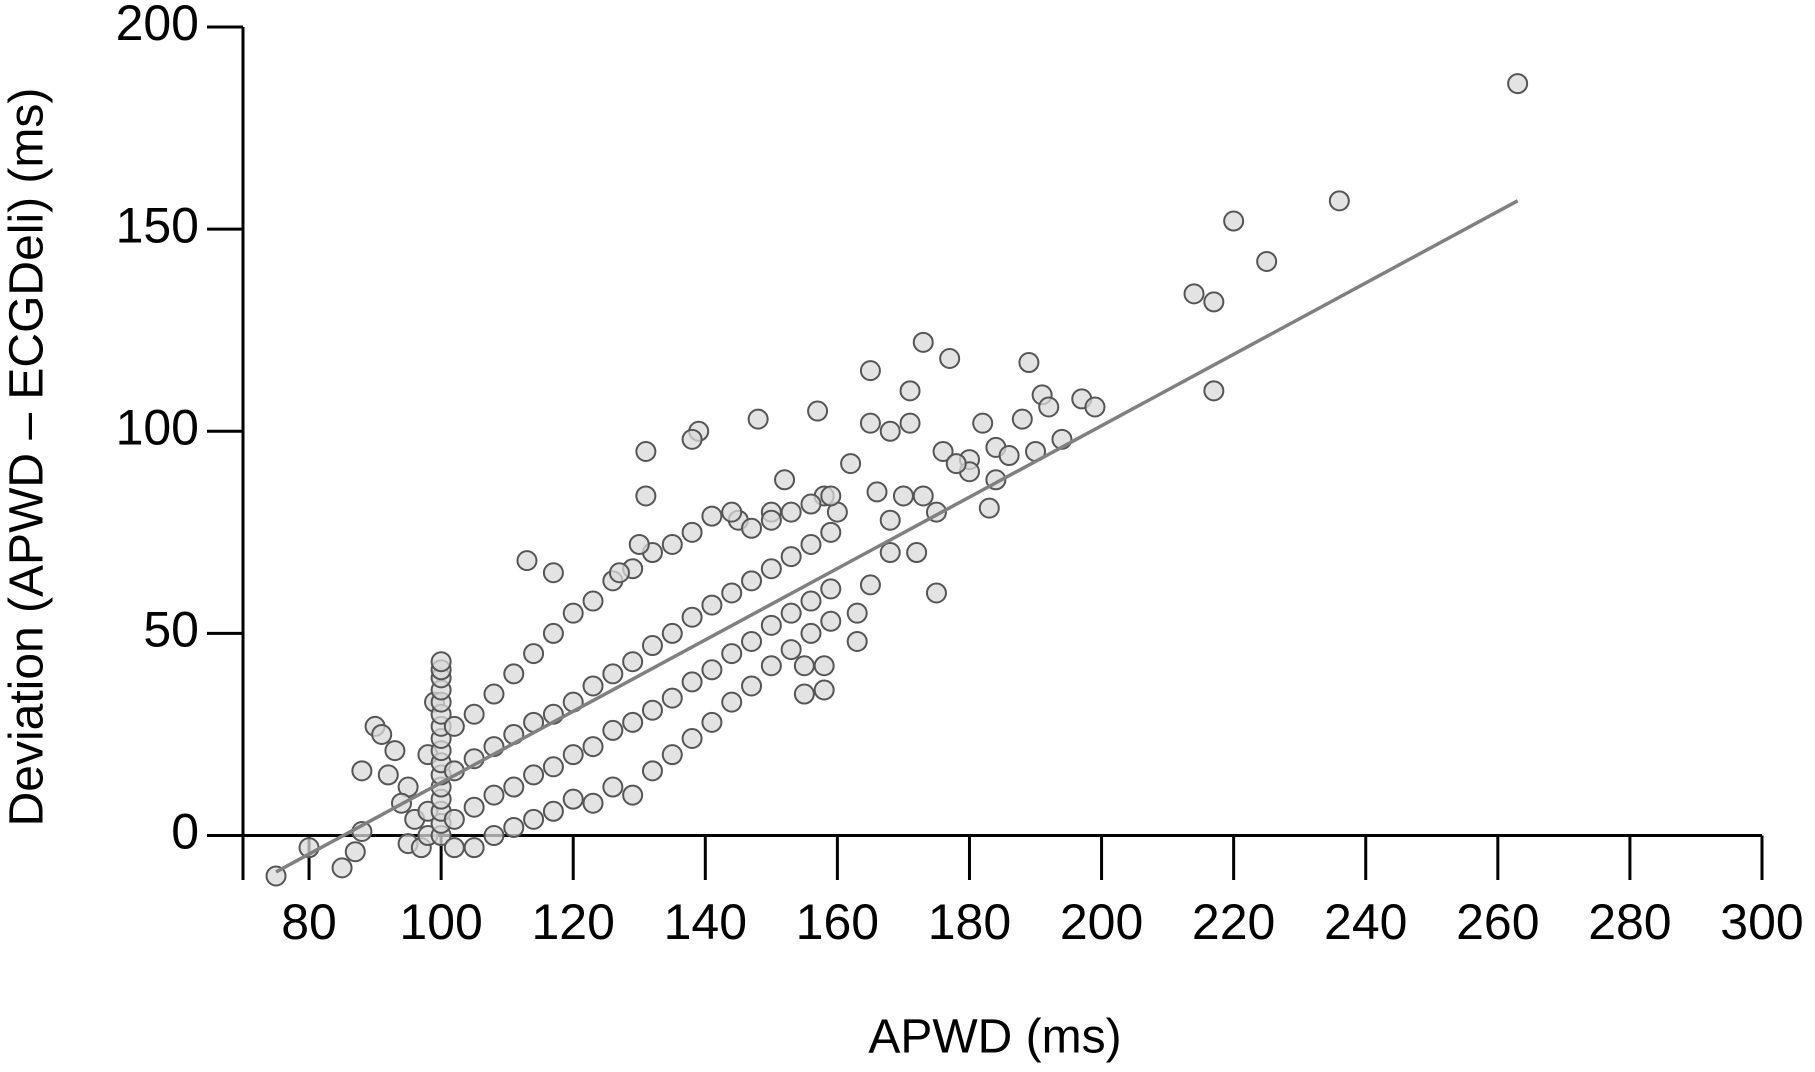 Image resolution: width=1815 pixels, height=1072 pixels. What do you see at coordinates (185, 832) in the screenshot?
I see `y-tick-label: 0` at bounding box center [185, 832].